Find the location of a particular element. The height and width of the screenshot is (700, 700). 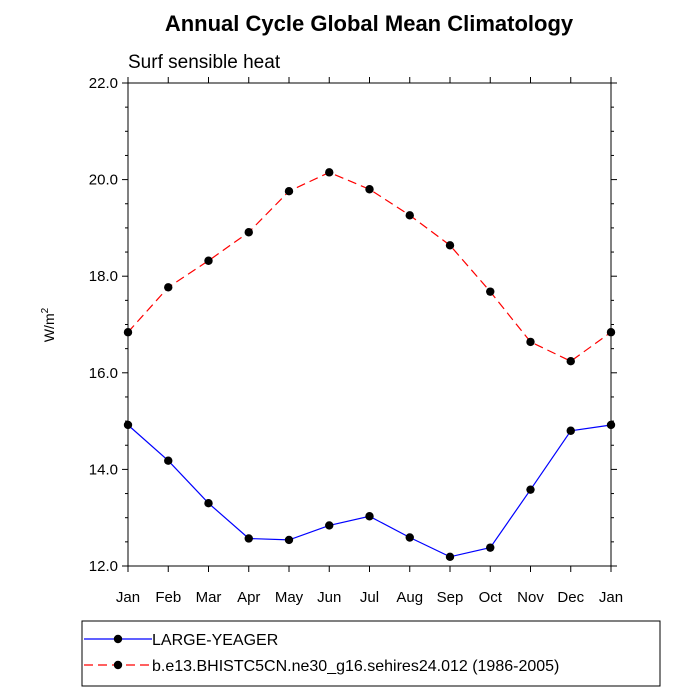

x-tick-label: Sep is located at coordinates (450, 597).